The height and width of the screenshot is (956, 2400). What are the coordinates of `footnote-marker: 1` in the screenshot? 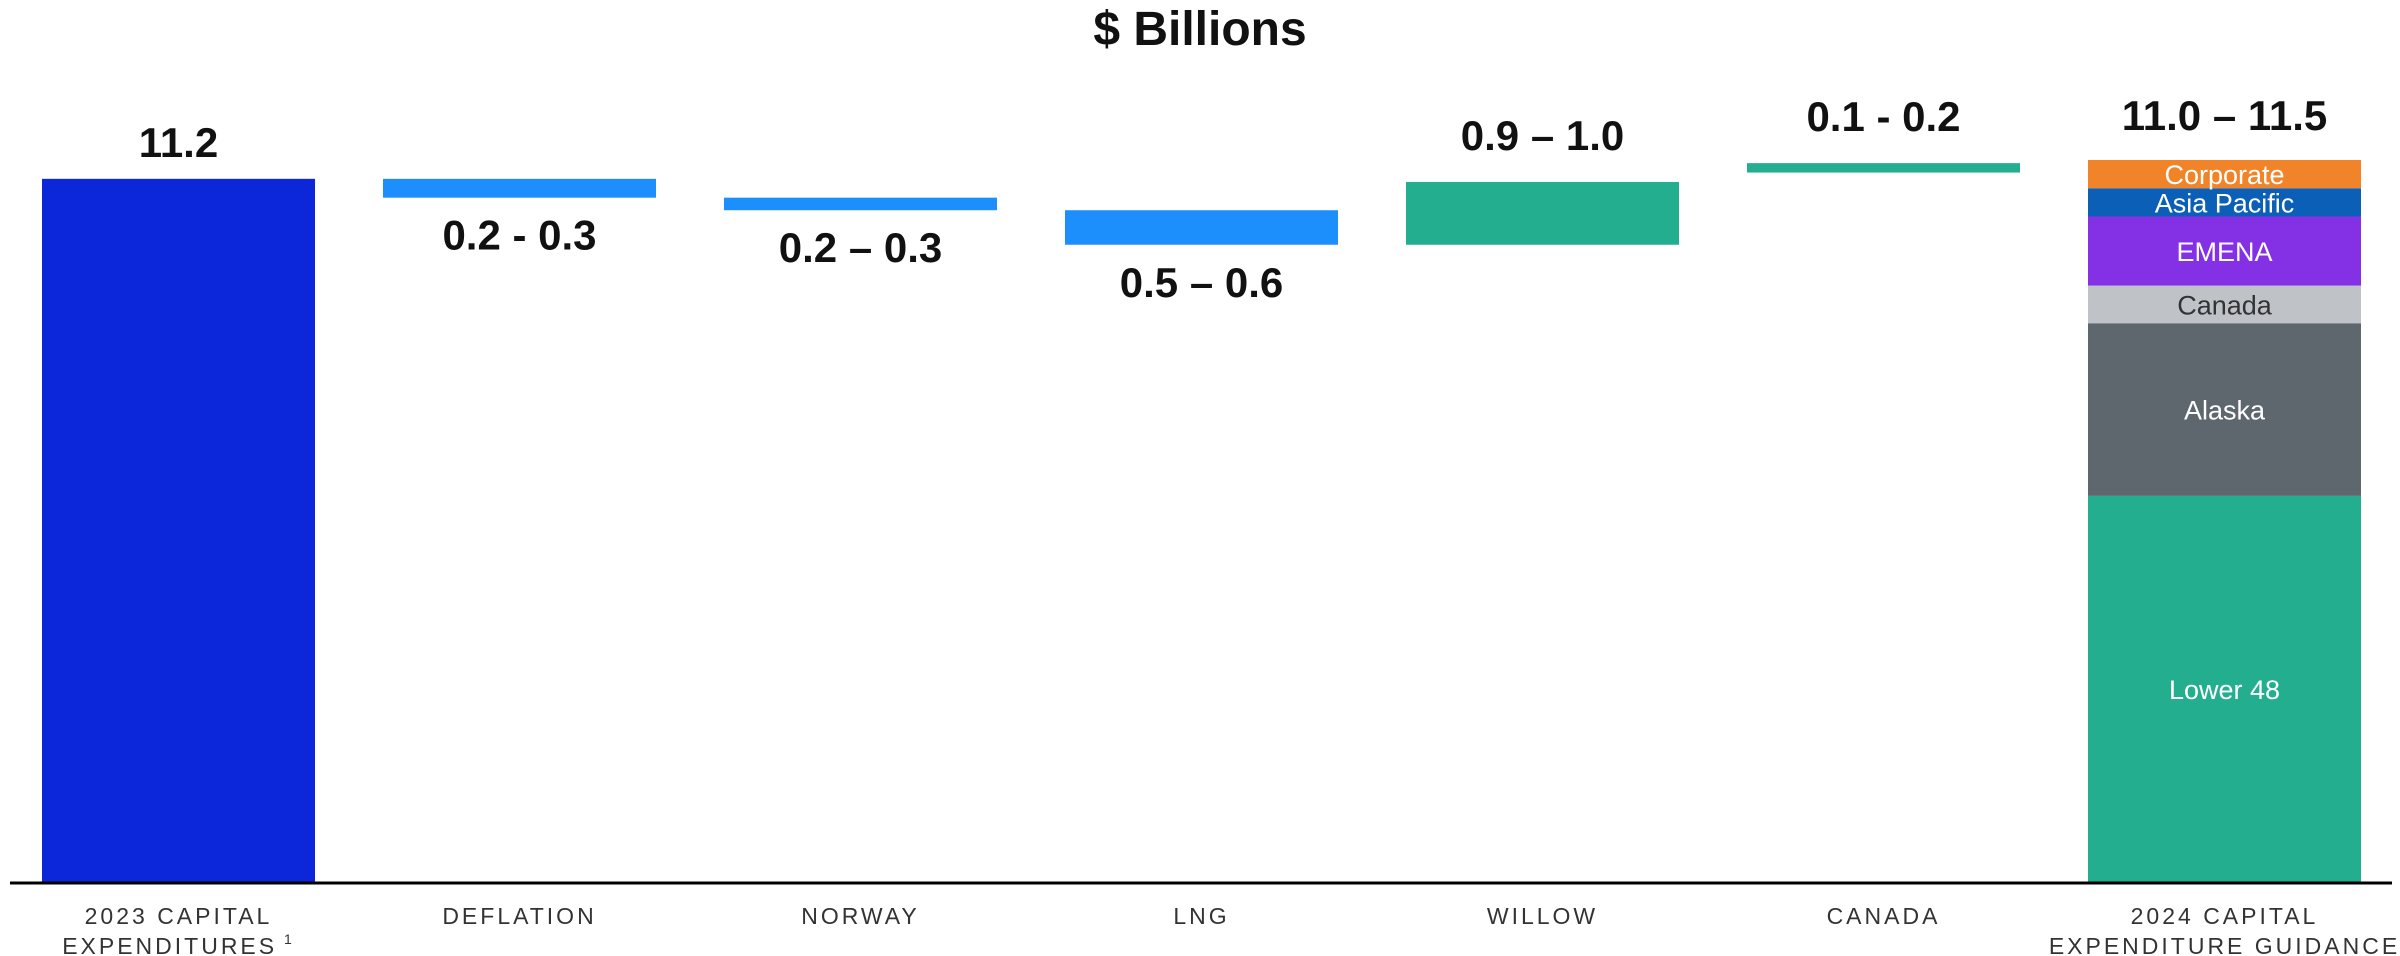 It's located at (286, 939).